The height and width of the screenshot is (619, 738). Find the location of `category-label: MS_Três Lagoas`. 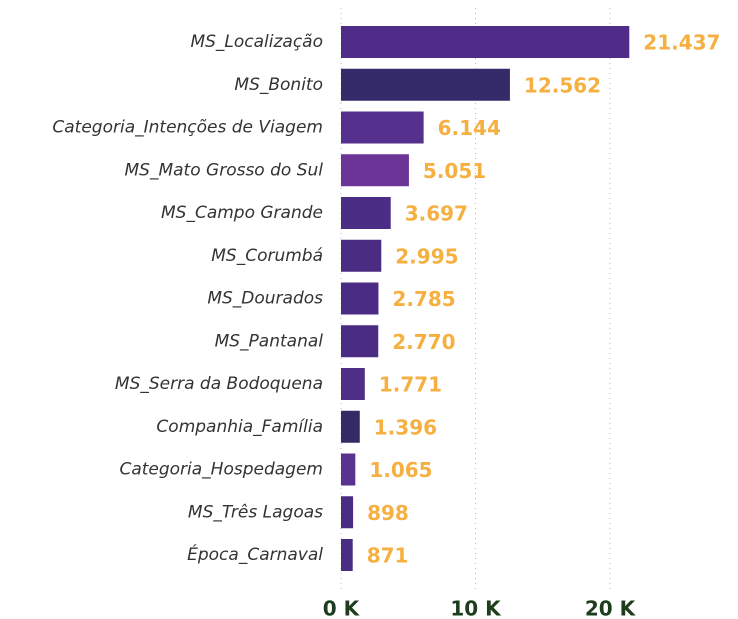

category-label: MS_Três Lagoas is located at coordinates (255, 512).